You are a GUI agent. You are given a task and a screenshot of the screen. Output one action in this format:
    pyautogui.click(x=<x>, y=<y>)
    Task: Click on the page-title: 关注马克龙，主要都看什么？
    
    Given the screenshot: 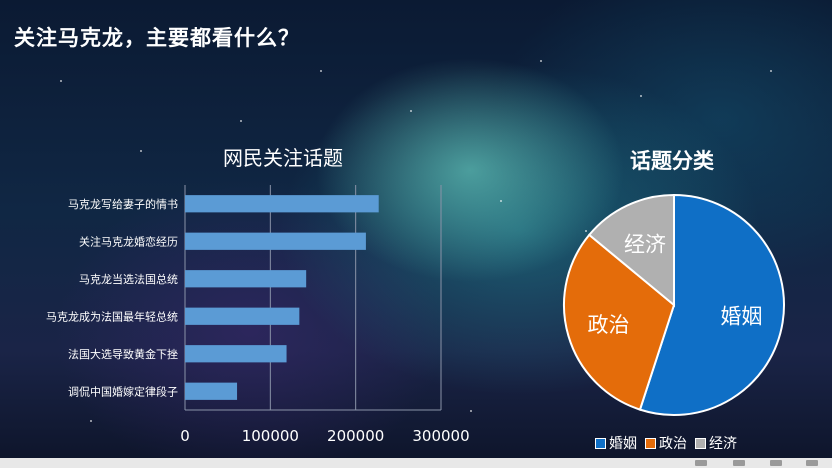 What is the action you would take?
    pyautogui.click(x=157, y=38)
    